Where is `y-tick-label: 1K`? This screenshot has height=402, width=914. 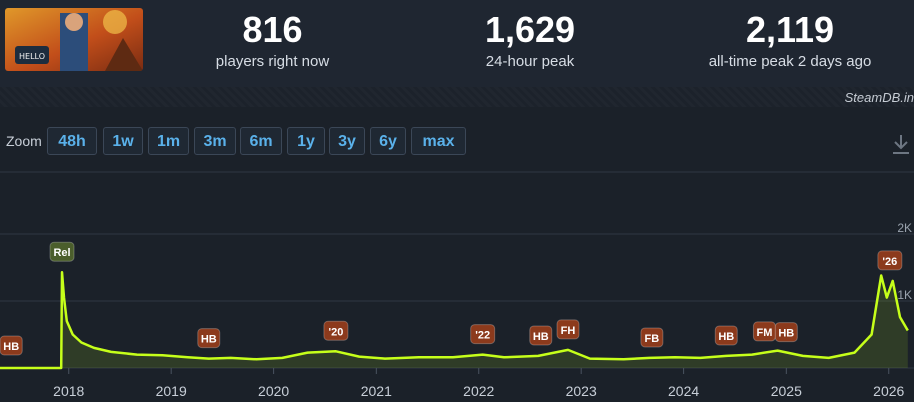 y-tick-label: 1K is located at coordinates (904, 295).